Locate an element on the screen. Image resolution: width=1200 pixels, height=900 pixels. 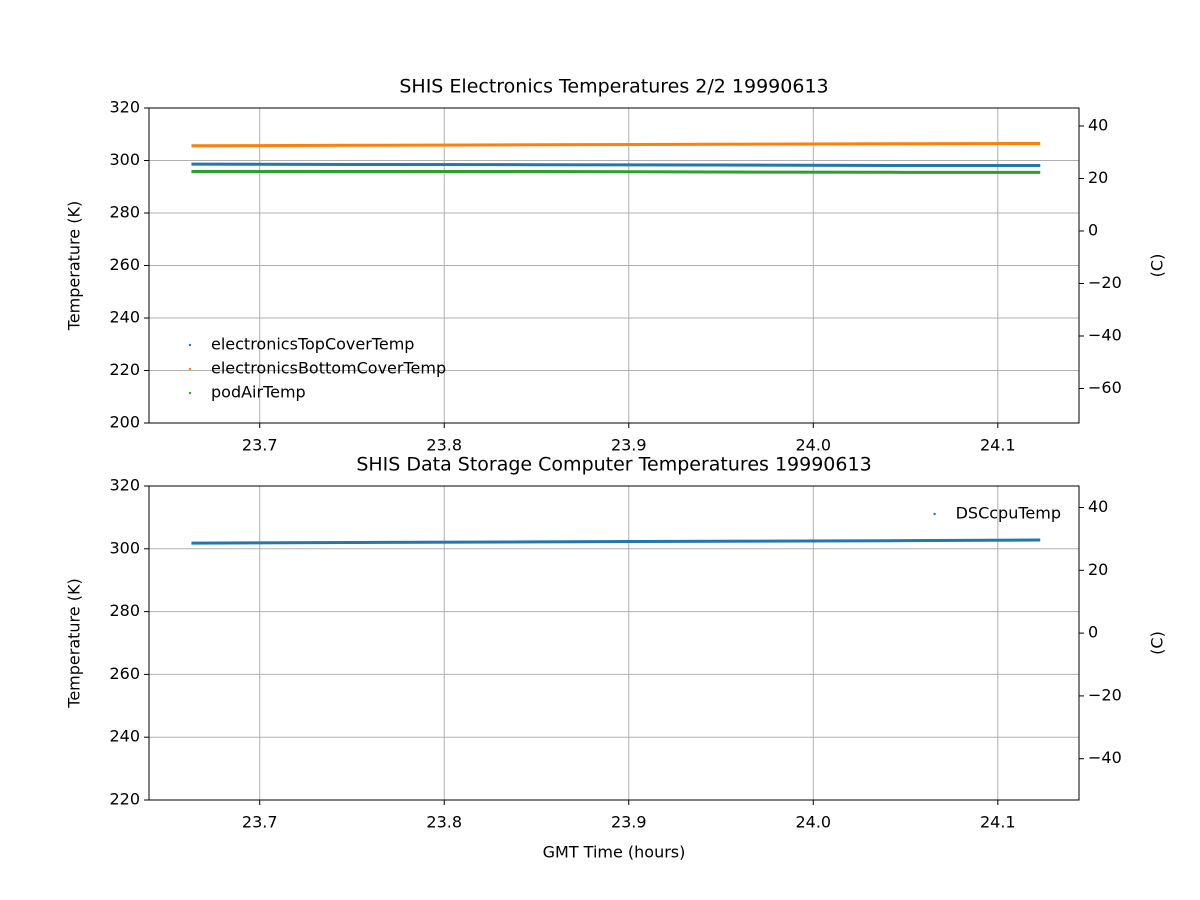
x-axis-label: GMT Time (hours) is located at coordinates (614, 852).